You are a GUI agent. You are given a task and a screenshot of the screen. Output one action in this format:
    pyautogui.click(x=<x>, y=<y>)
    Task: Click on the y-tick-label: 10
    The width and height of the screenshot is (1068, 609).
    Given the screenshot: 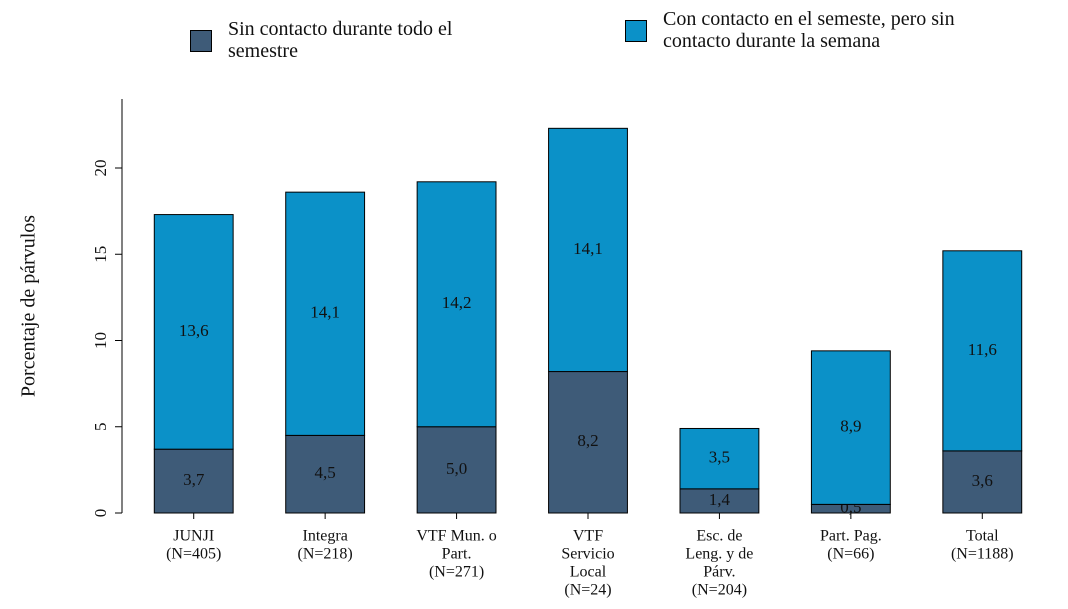 What is the action you would take?
    pyautogui.click(x=100, y=340)
    